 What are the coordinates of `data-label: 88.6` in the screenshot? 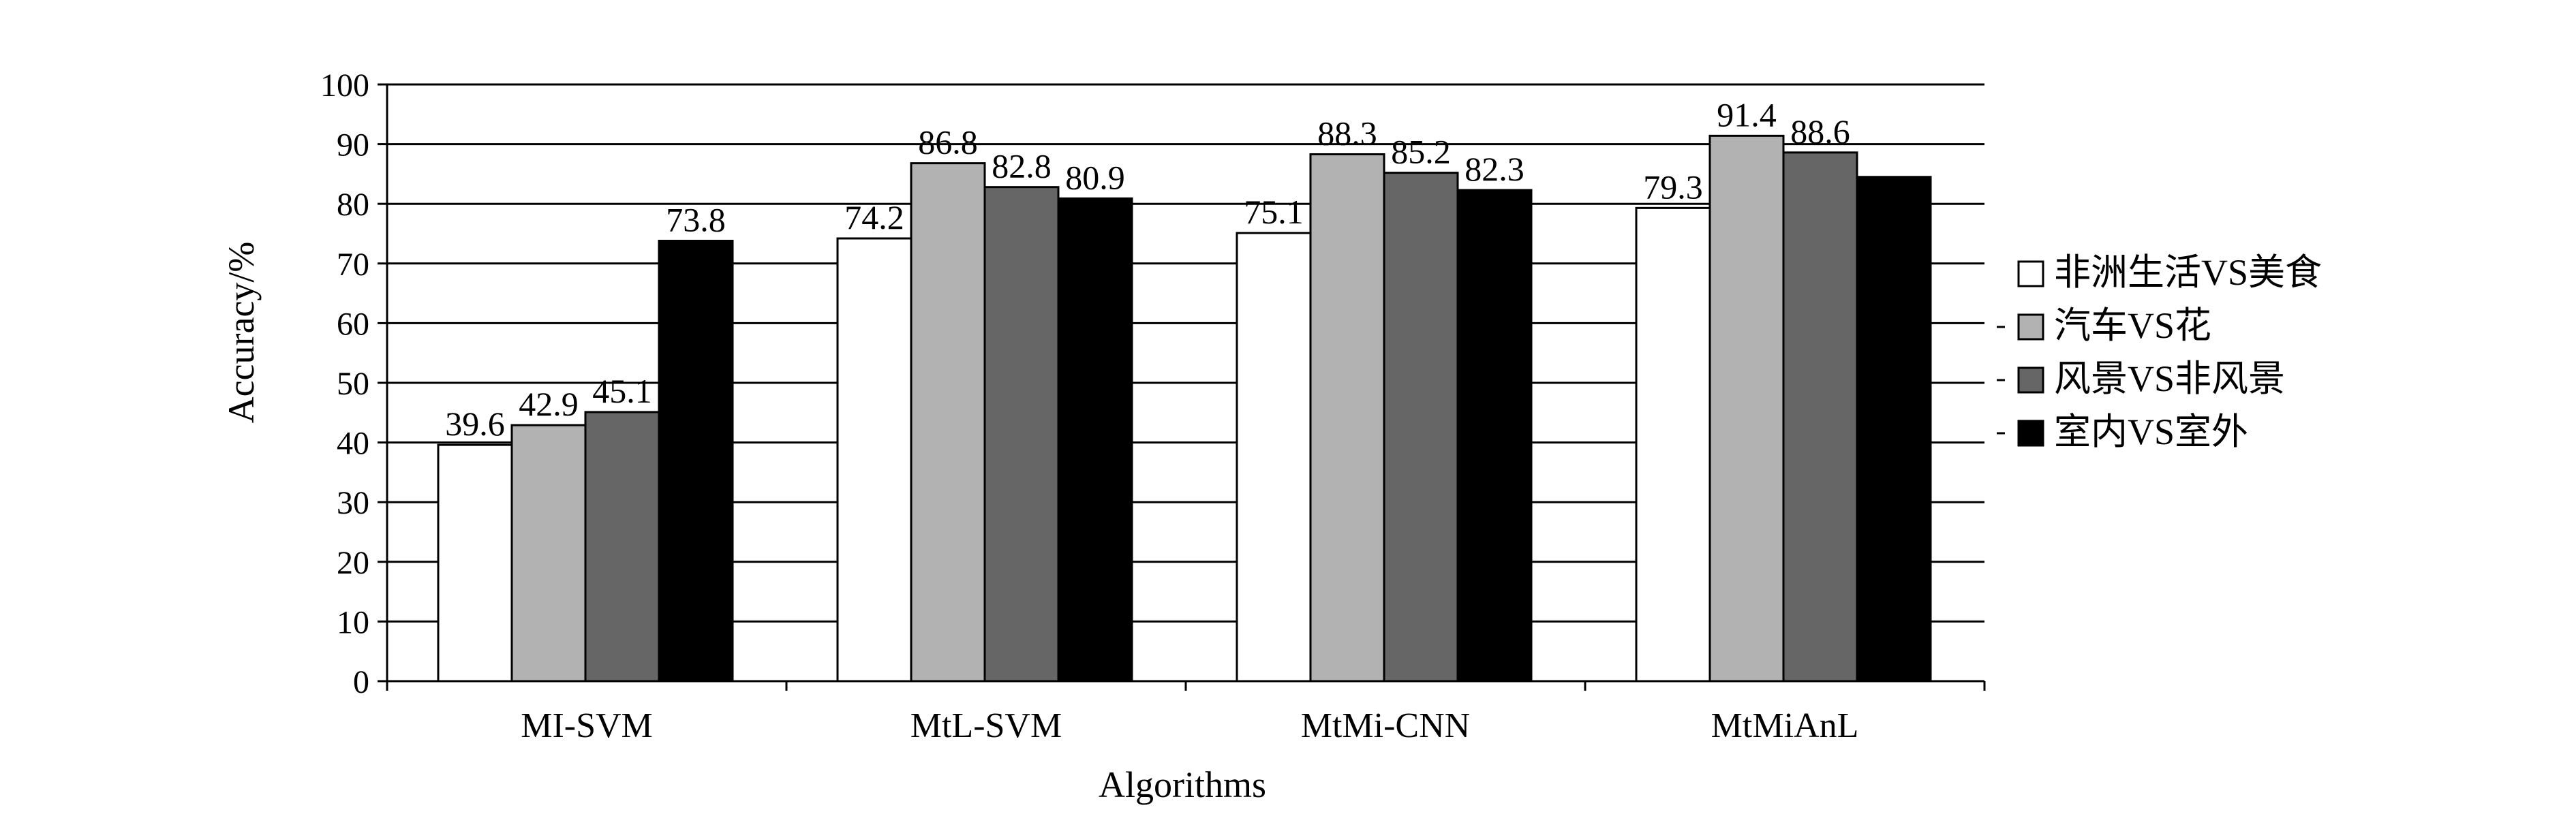 It's located at (1820, 131).